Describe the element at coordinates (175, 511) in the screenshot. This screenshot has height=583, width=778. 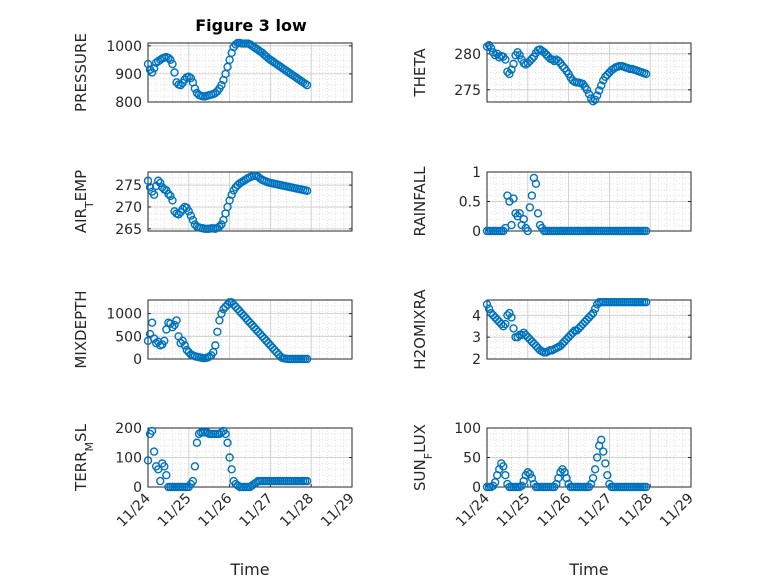
I see `x-tick-label: 11/25` at that location.